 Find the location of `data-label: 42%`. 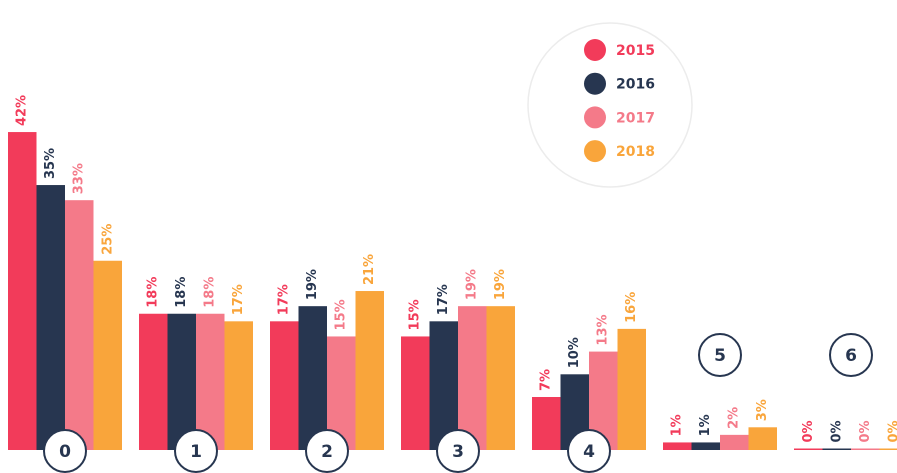

data-label: 42% is located at coordinates (22, 110).